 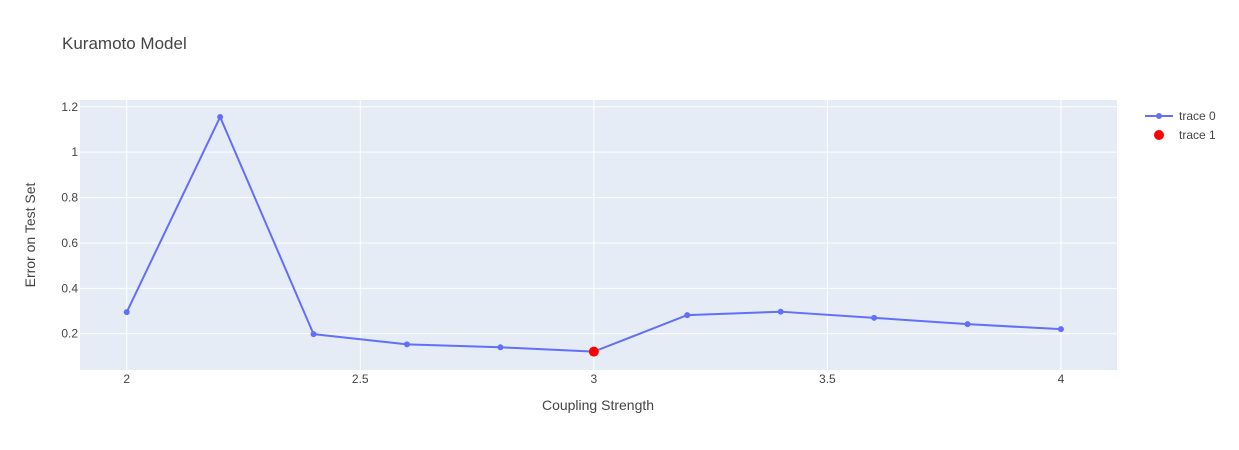 What do you see at coordinates (69, 198) in the screenshot?
I see `y-tick-label: 0.8` at bounding box center [69, 198].